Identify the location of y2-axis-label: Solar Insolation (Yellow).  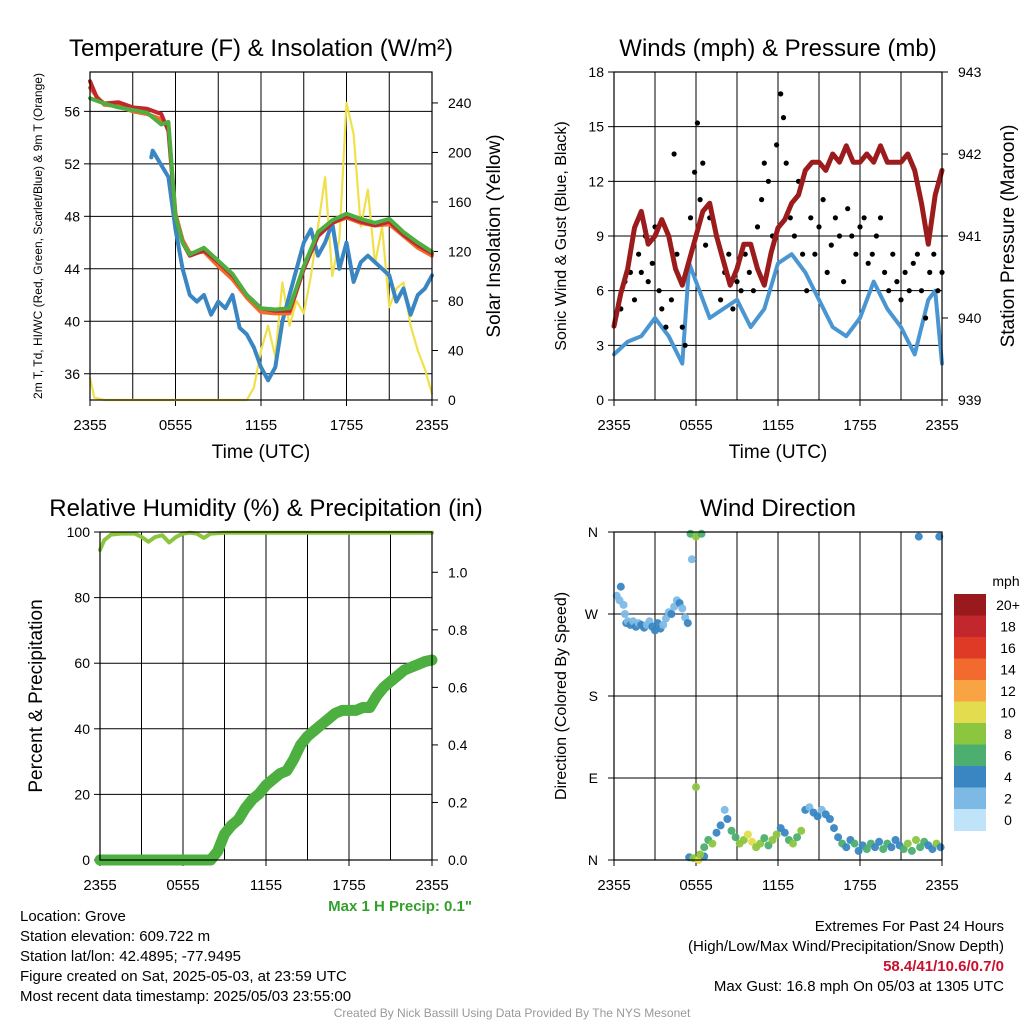
(494, 235).